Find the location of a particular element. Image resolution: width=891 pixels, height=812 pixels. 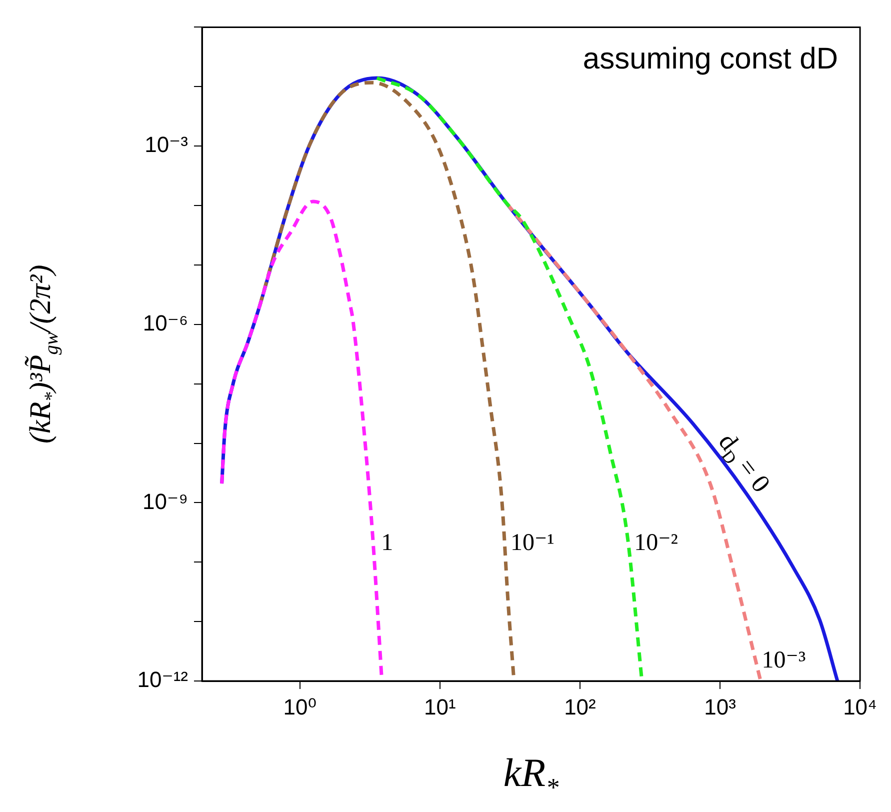

annotation: assuming const dD is located at coordinates (710, 59).